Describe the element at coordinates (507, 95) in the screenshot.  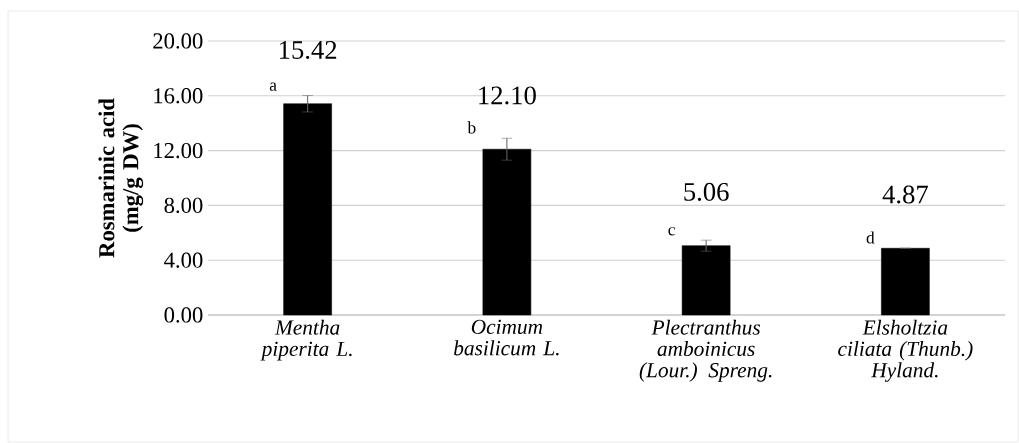
I see `data-label: 12.10` at that location.